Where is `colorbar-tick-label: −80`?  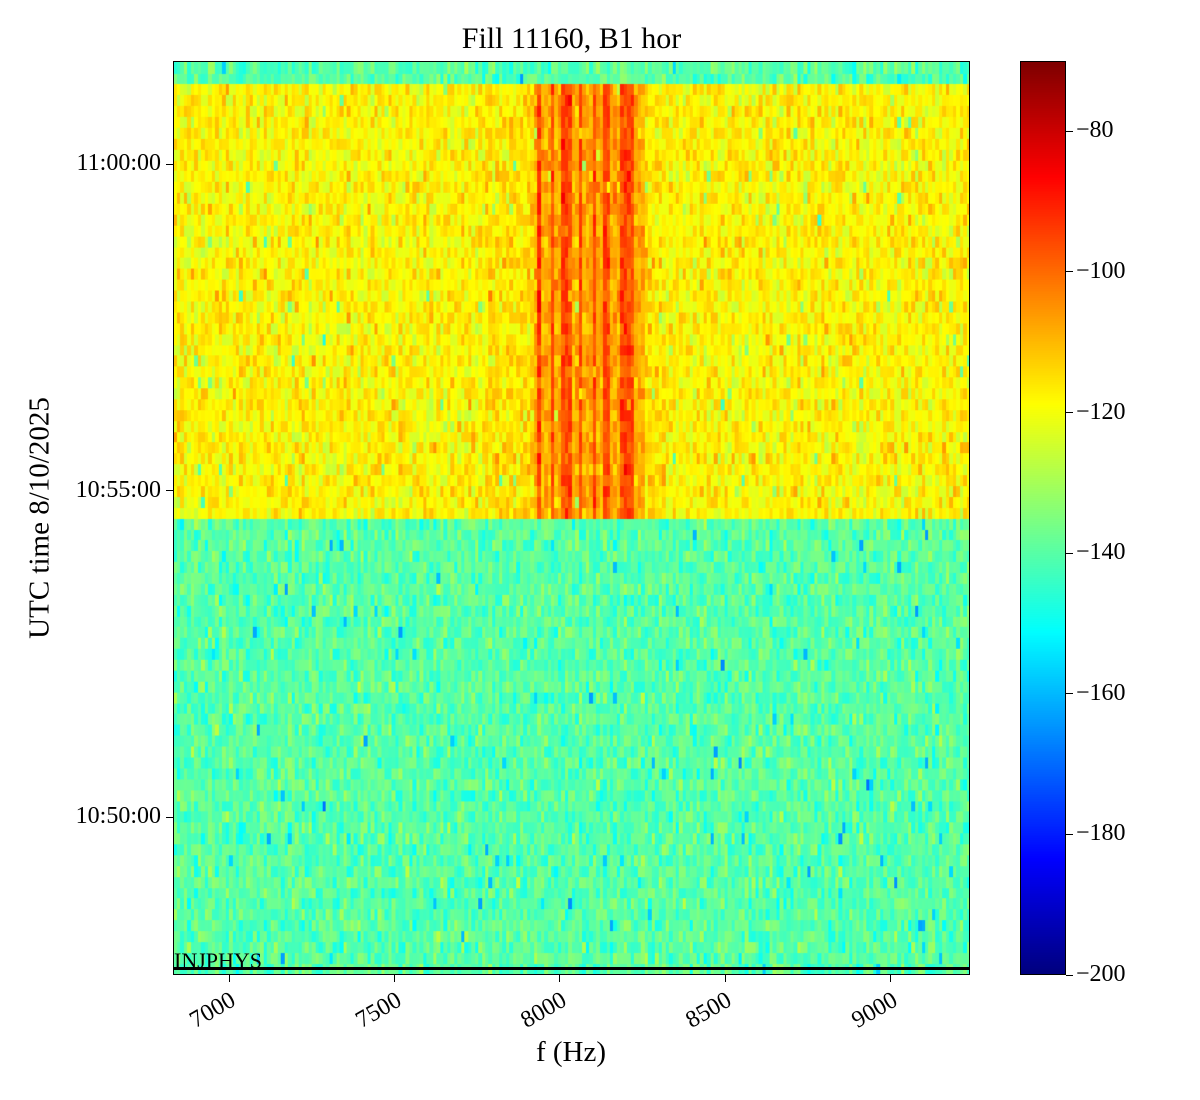 colorbar-tick-label: −80 is located at coordinates (1095, 130).